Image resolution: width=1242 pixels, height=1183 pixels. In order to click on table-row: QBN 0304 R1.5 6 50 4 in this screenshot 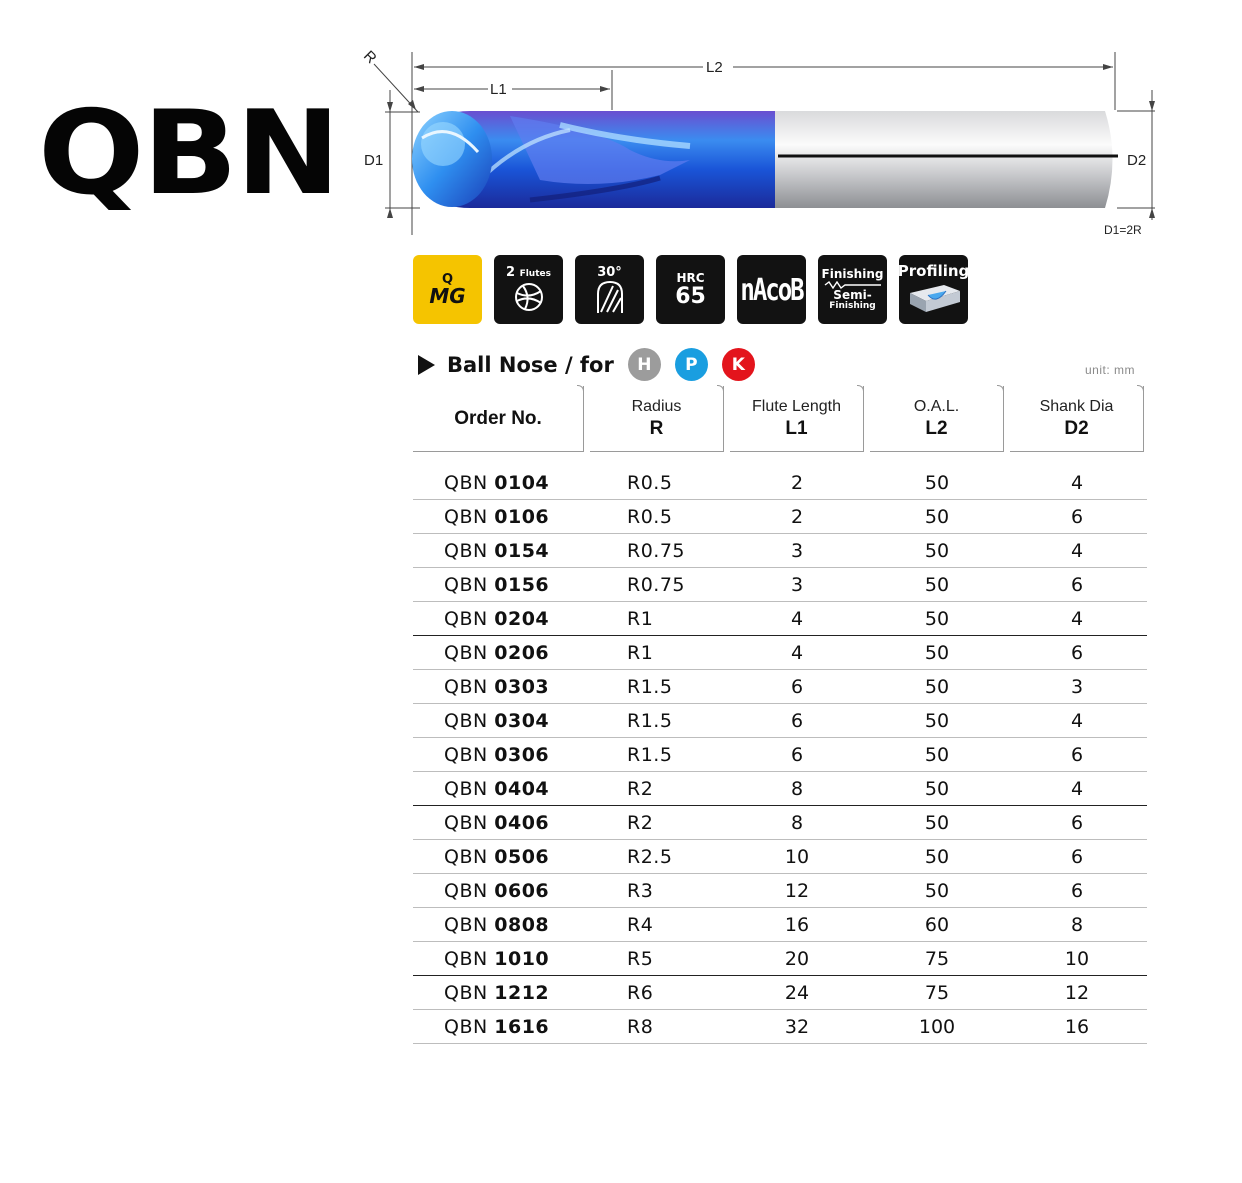, I will do `click(780, 720)`.